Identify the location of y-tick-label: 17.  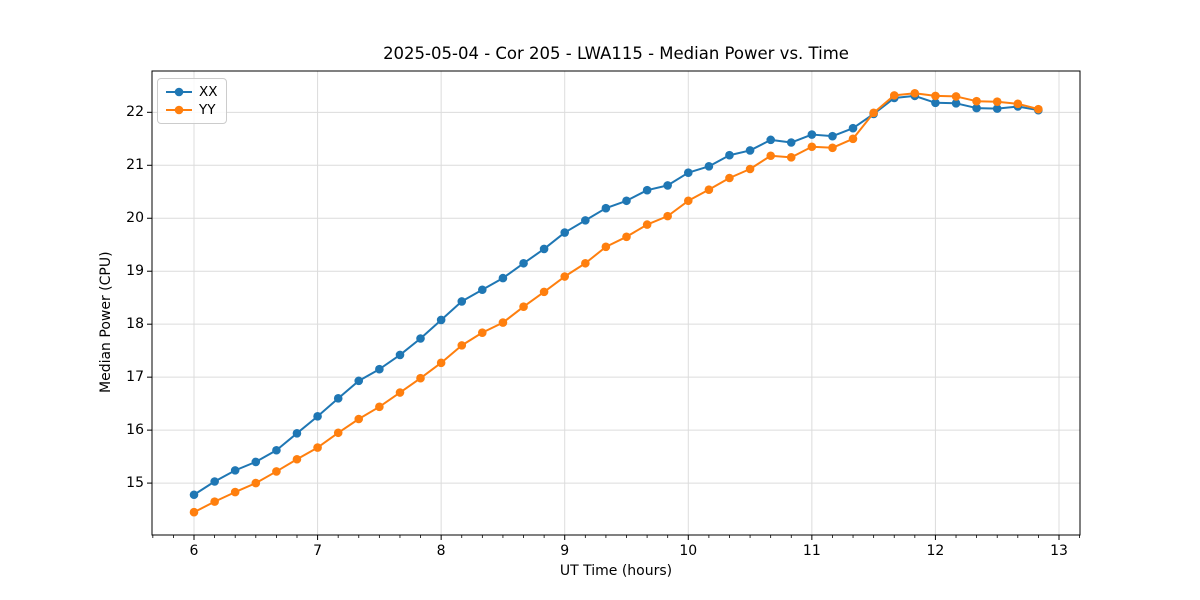
(135, 377).